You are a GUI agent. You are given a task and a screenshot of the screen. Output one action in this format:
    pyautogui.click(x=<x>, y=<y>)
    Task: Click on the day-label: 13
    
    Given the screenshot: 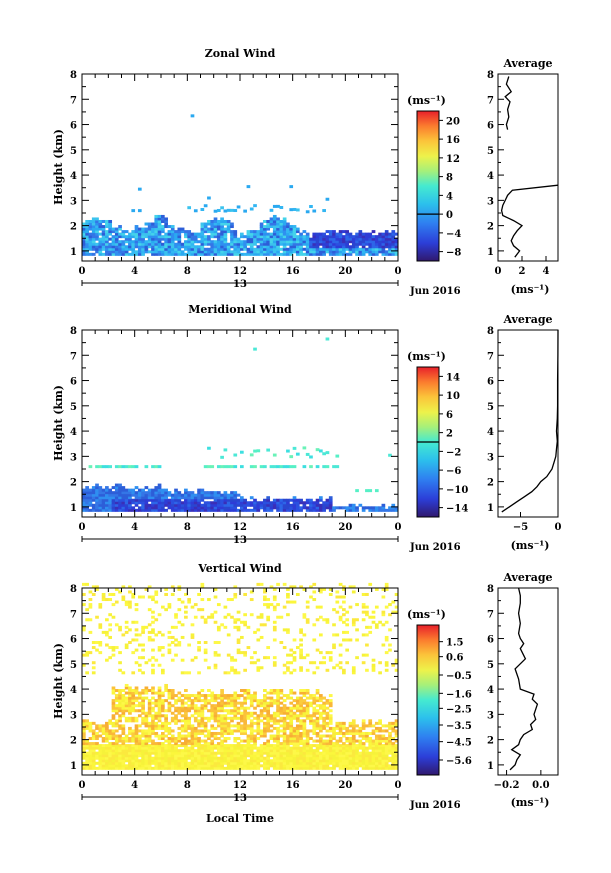 What is the action you would take?
    pyautogui.click(x=240, y=284)
    